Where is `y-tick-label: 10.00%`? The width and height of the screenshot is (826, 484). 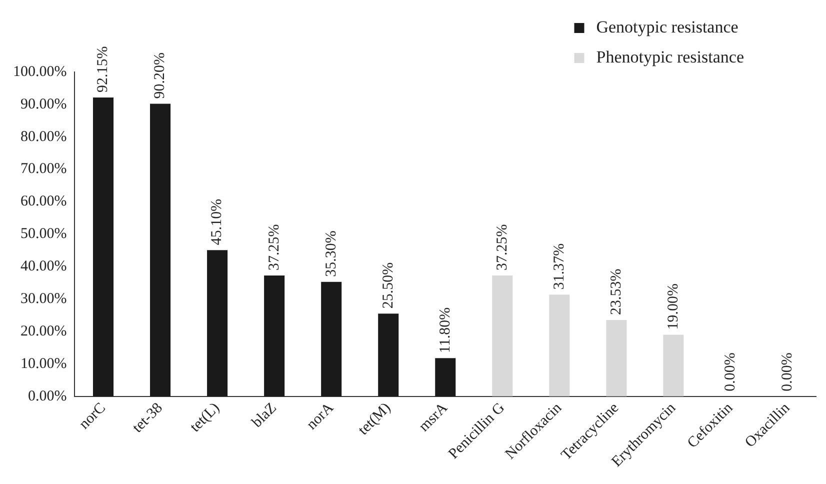 y-tick-label: 10.00% is located at coordinates (43, 364).